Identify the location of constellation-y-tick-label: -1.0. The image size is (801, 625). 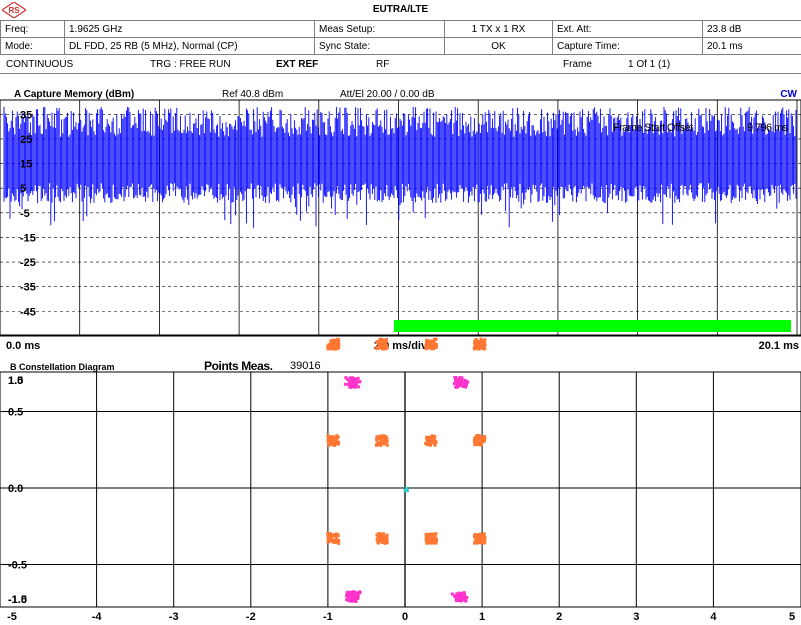
(17, 600).